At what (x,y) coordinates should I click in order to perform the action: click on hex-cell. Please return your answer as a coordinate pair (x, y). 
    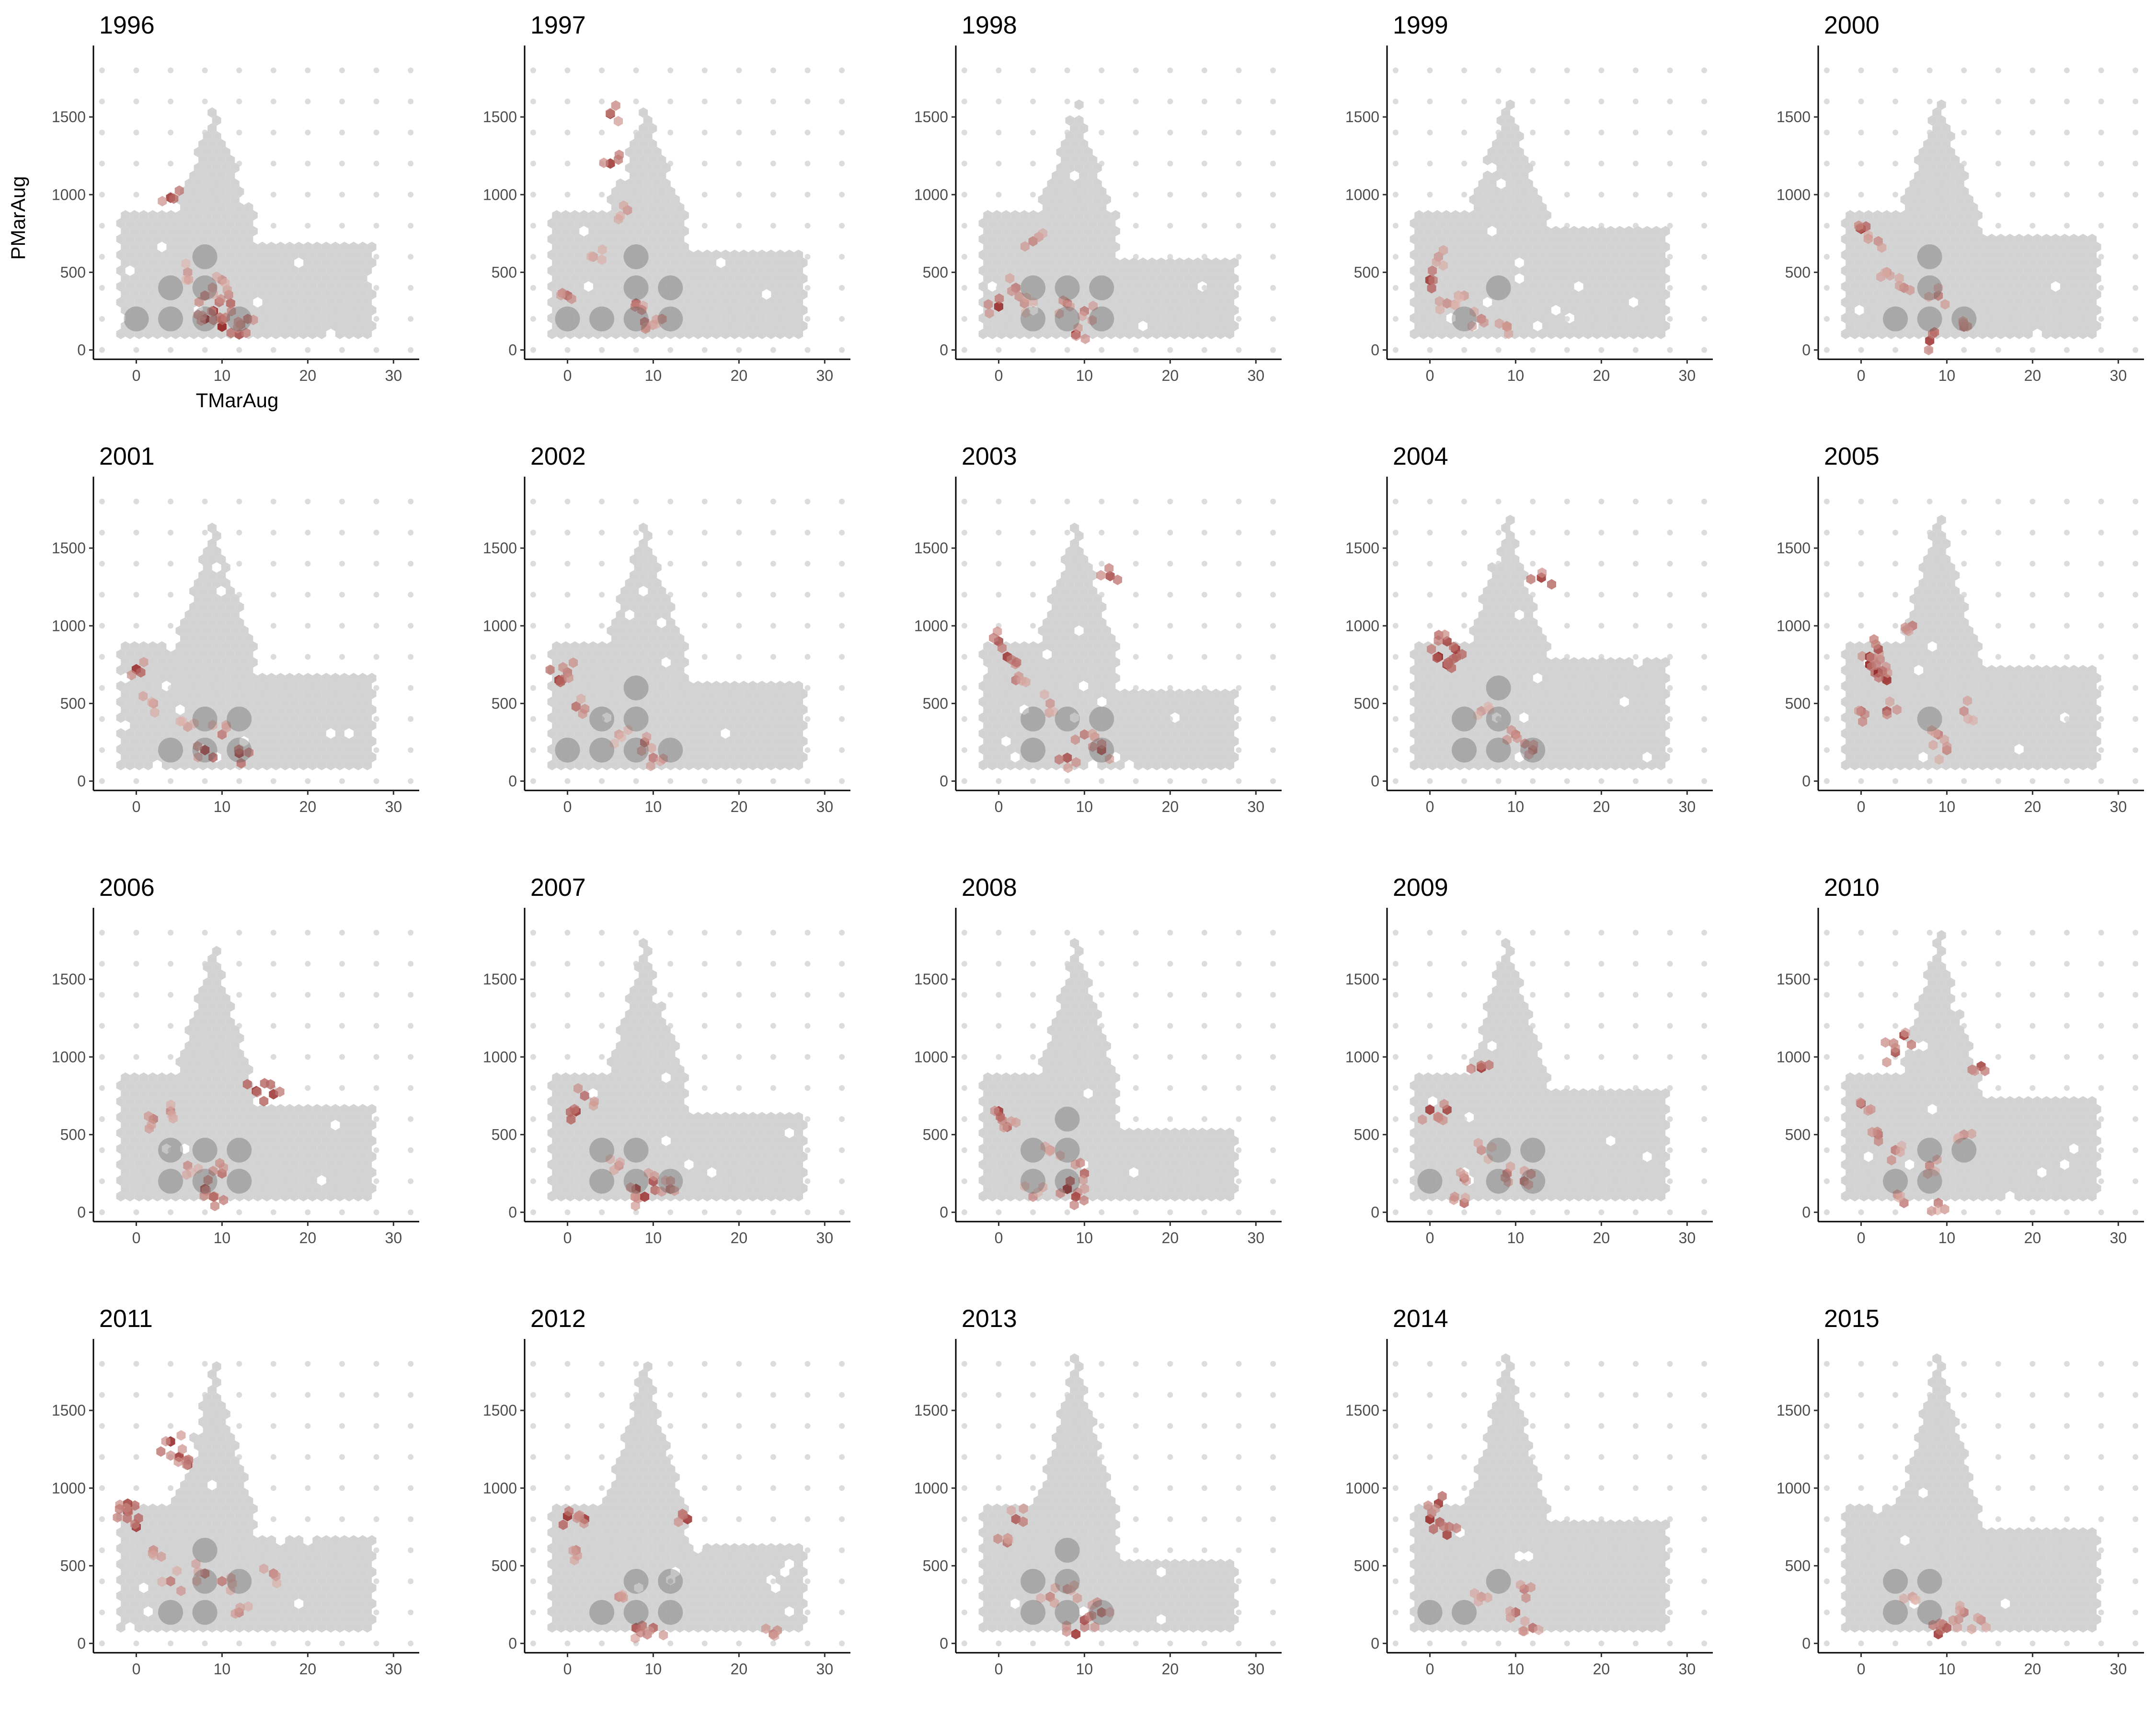
    Looking at the image, I should click on (1079, 105).